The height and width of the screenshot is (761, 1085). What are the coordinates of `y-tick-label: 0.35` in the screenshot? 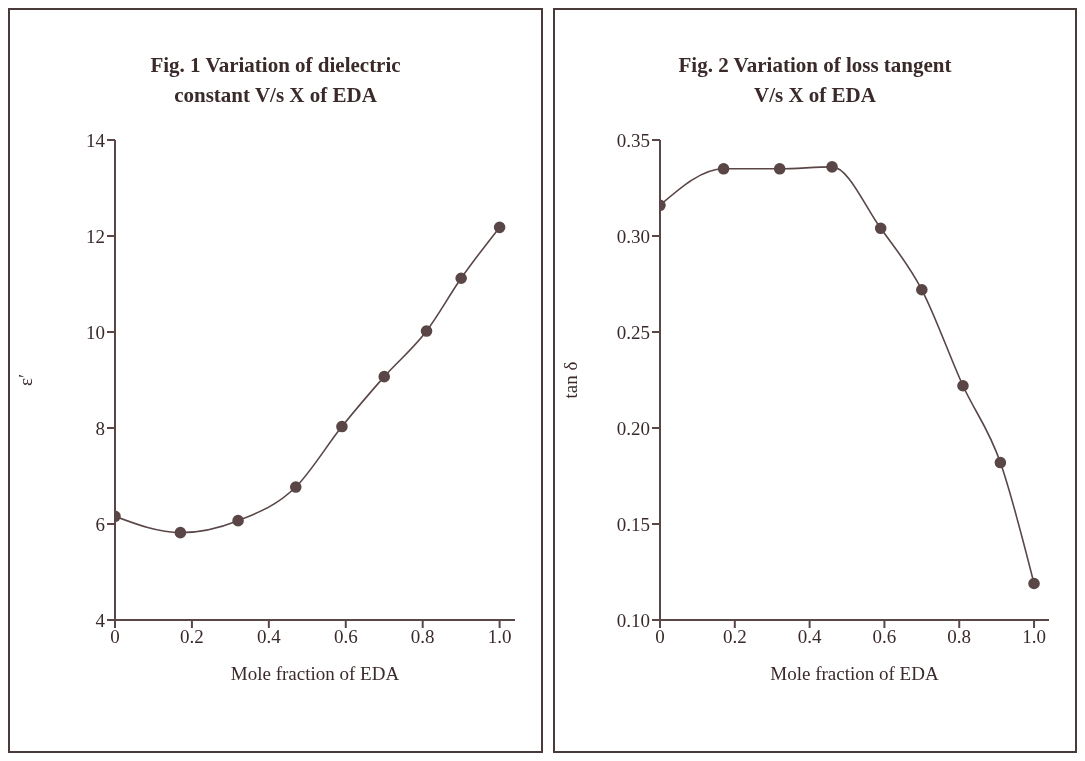 It's located at (633, 140).